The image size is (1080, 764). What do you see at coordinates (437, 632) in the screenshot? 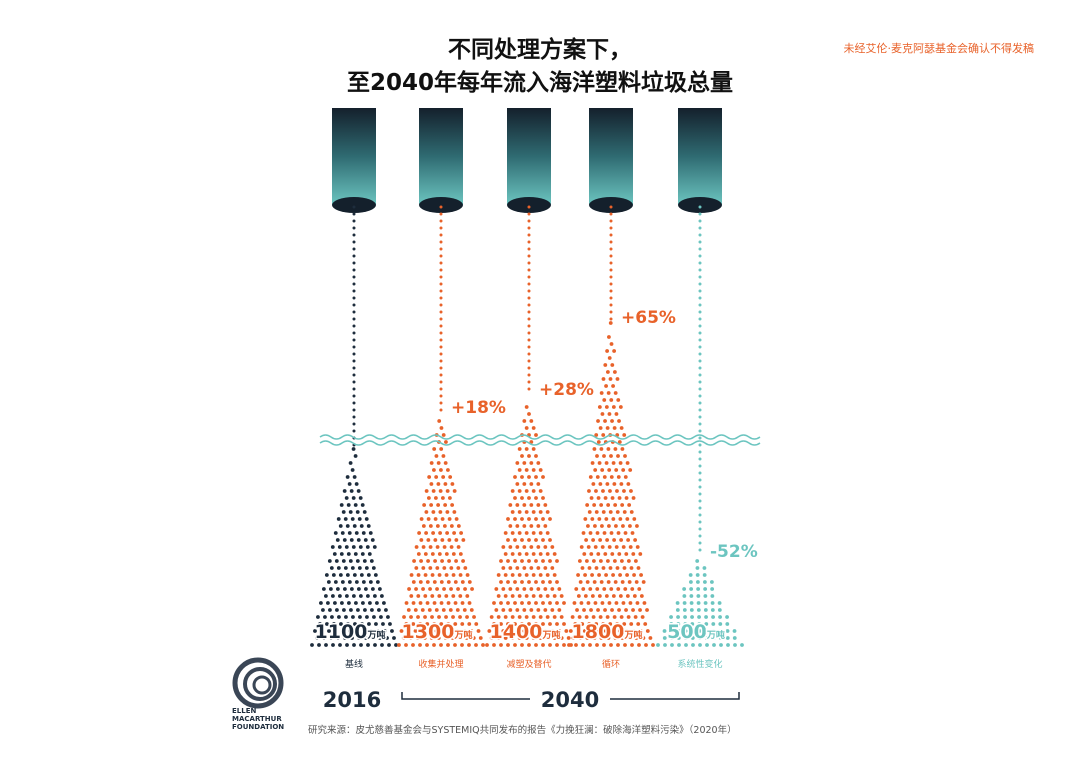
I see `value-label: 1300万吨` at bounding box center [437, 632].